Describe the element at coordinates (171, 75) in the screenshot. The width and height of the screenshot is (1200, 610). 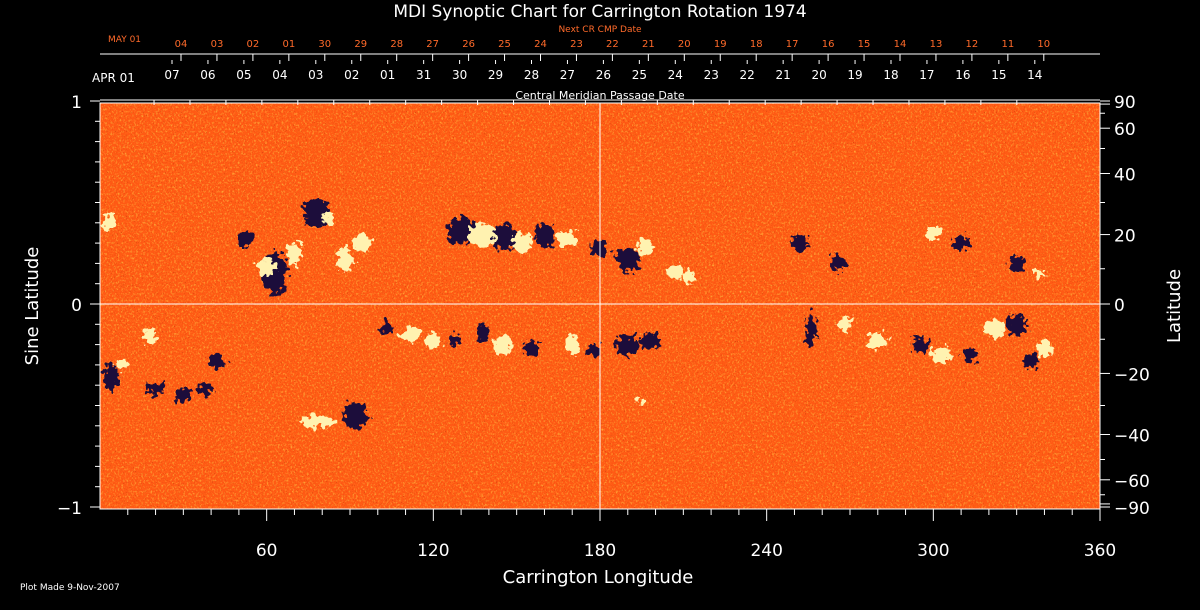
I see `top-axis-date: 07` at that location.